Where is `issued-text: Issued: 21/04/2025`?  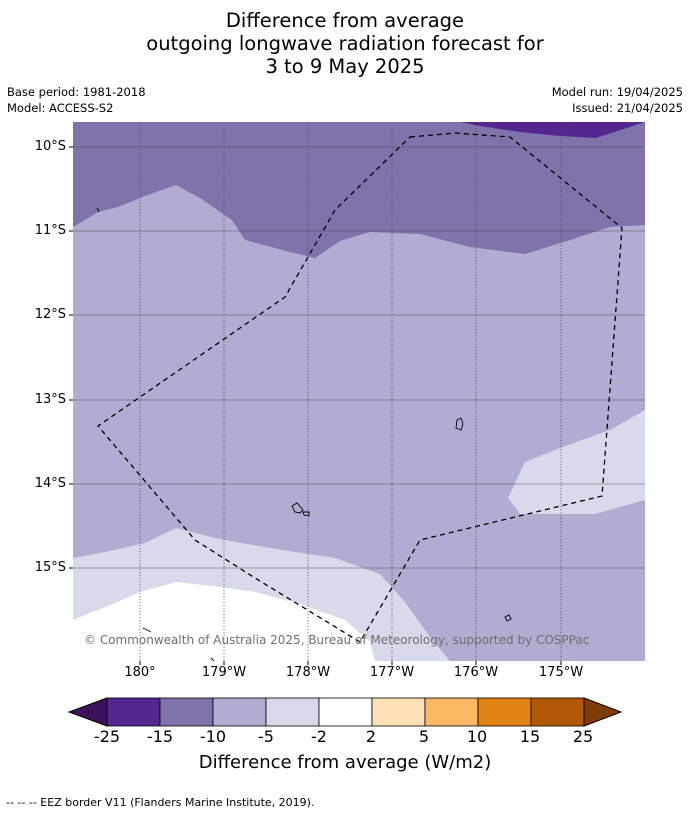
issued-text: Issued: 21/04/2025 is located at coordinates (627, 108).